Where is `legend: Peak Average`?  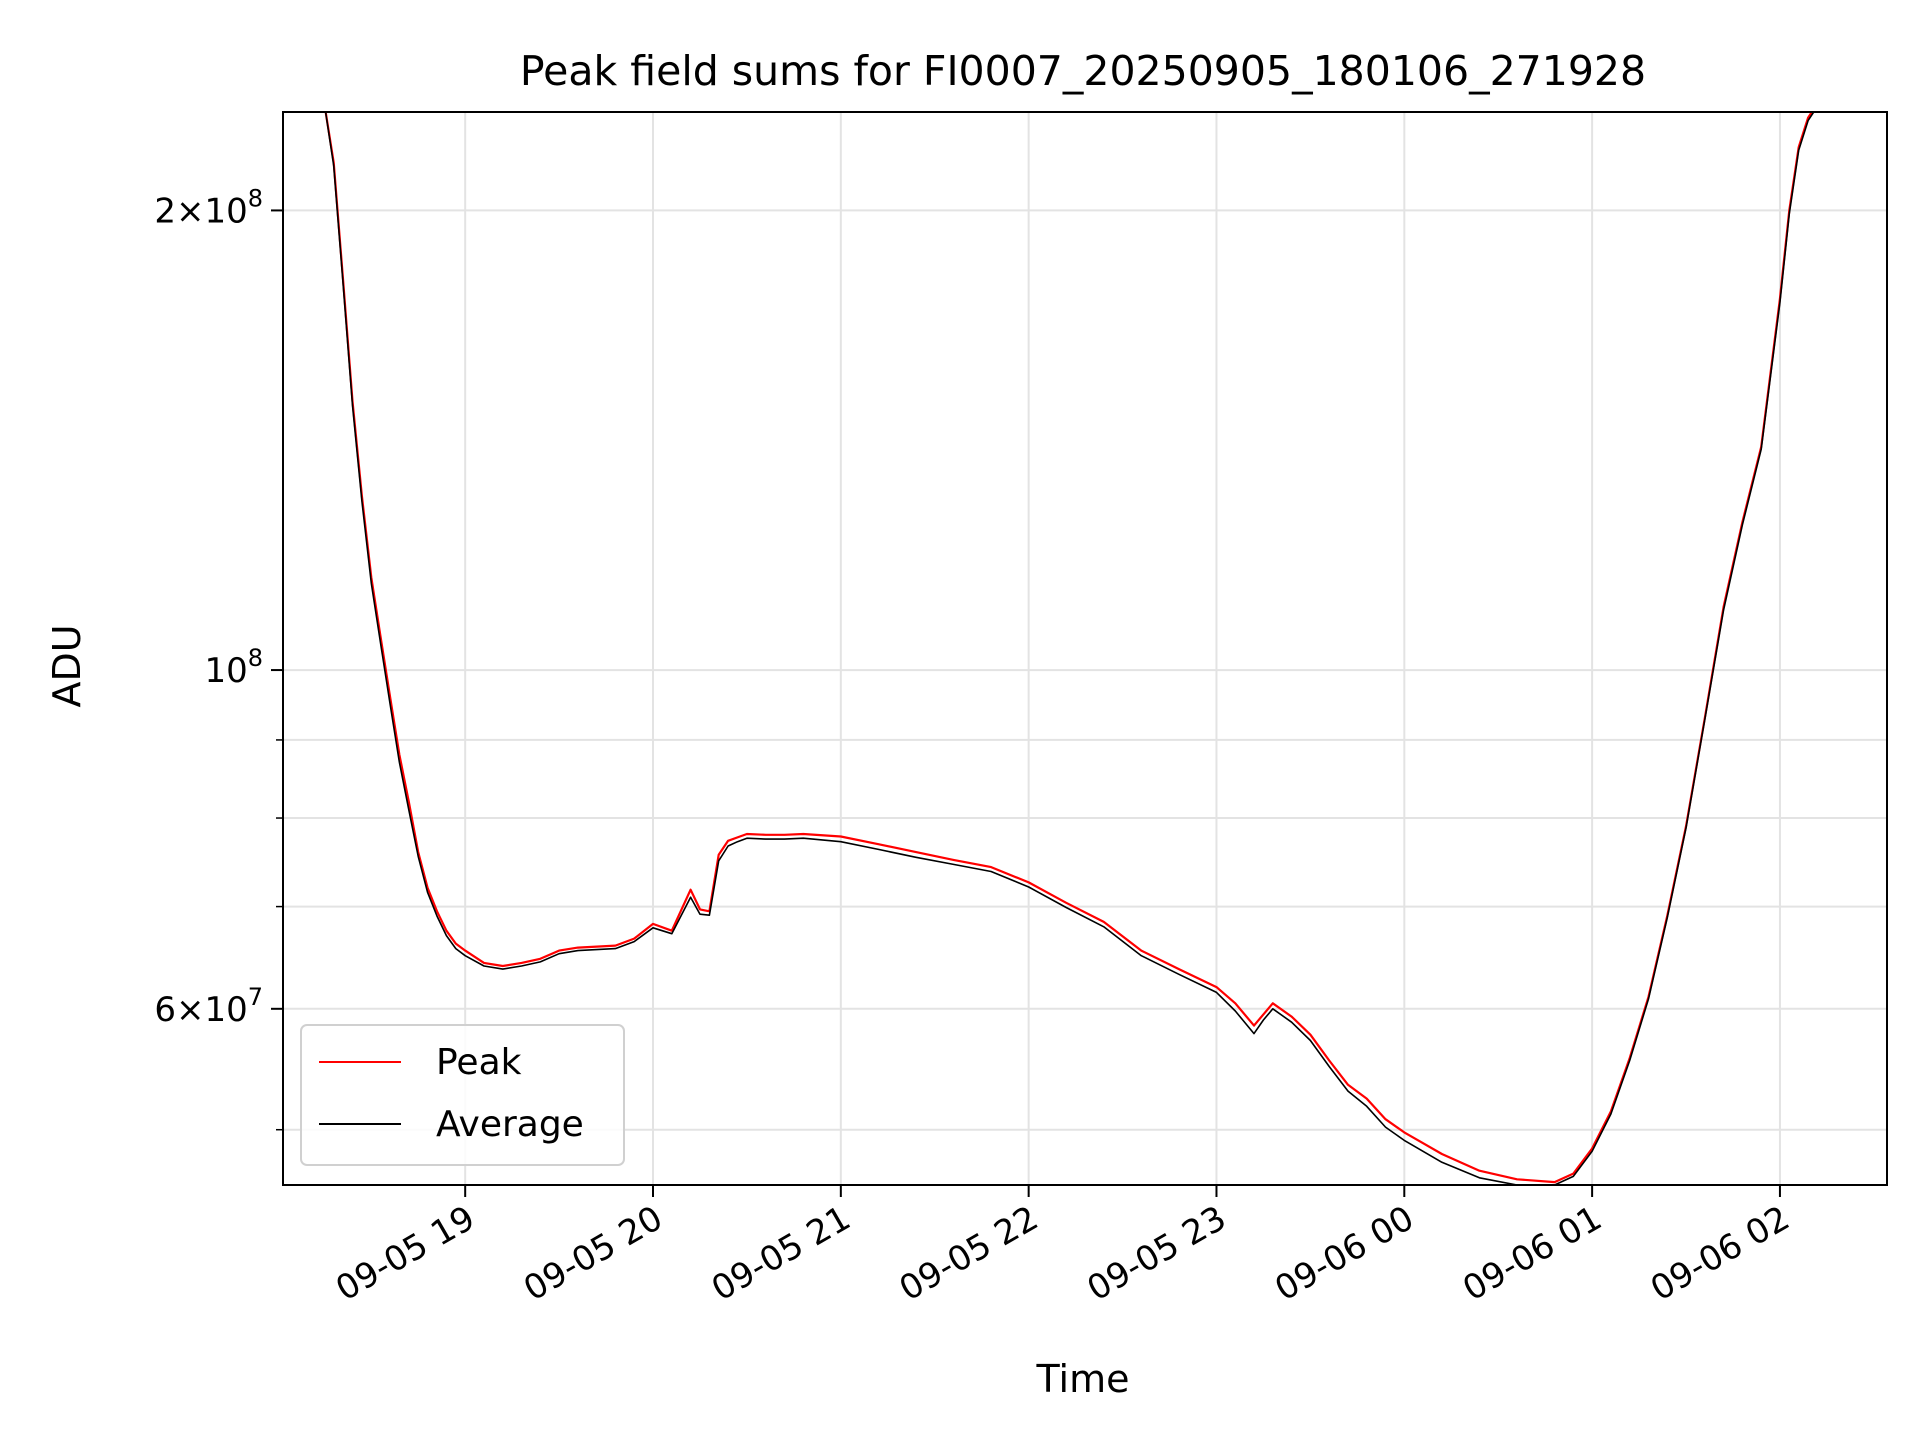
legend: Peak Average is located at coordinates (462, 1095).